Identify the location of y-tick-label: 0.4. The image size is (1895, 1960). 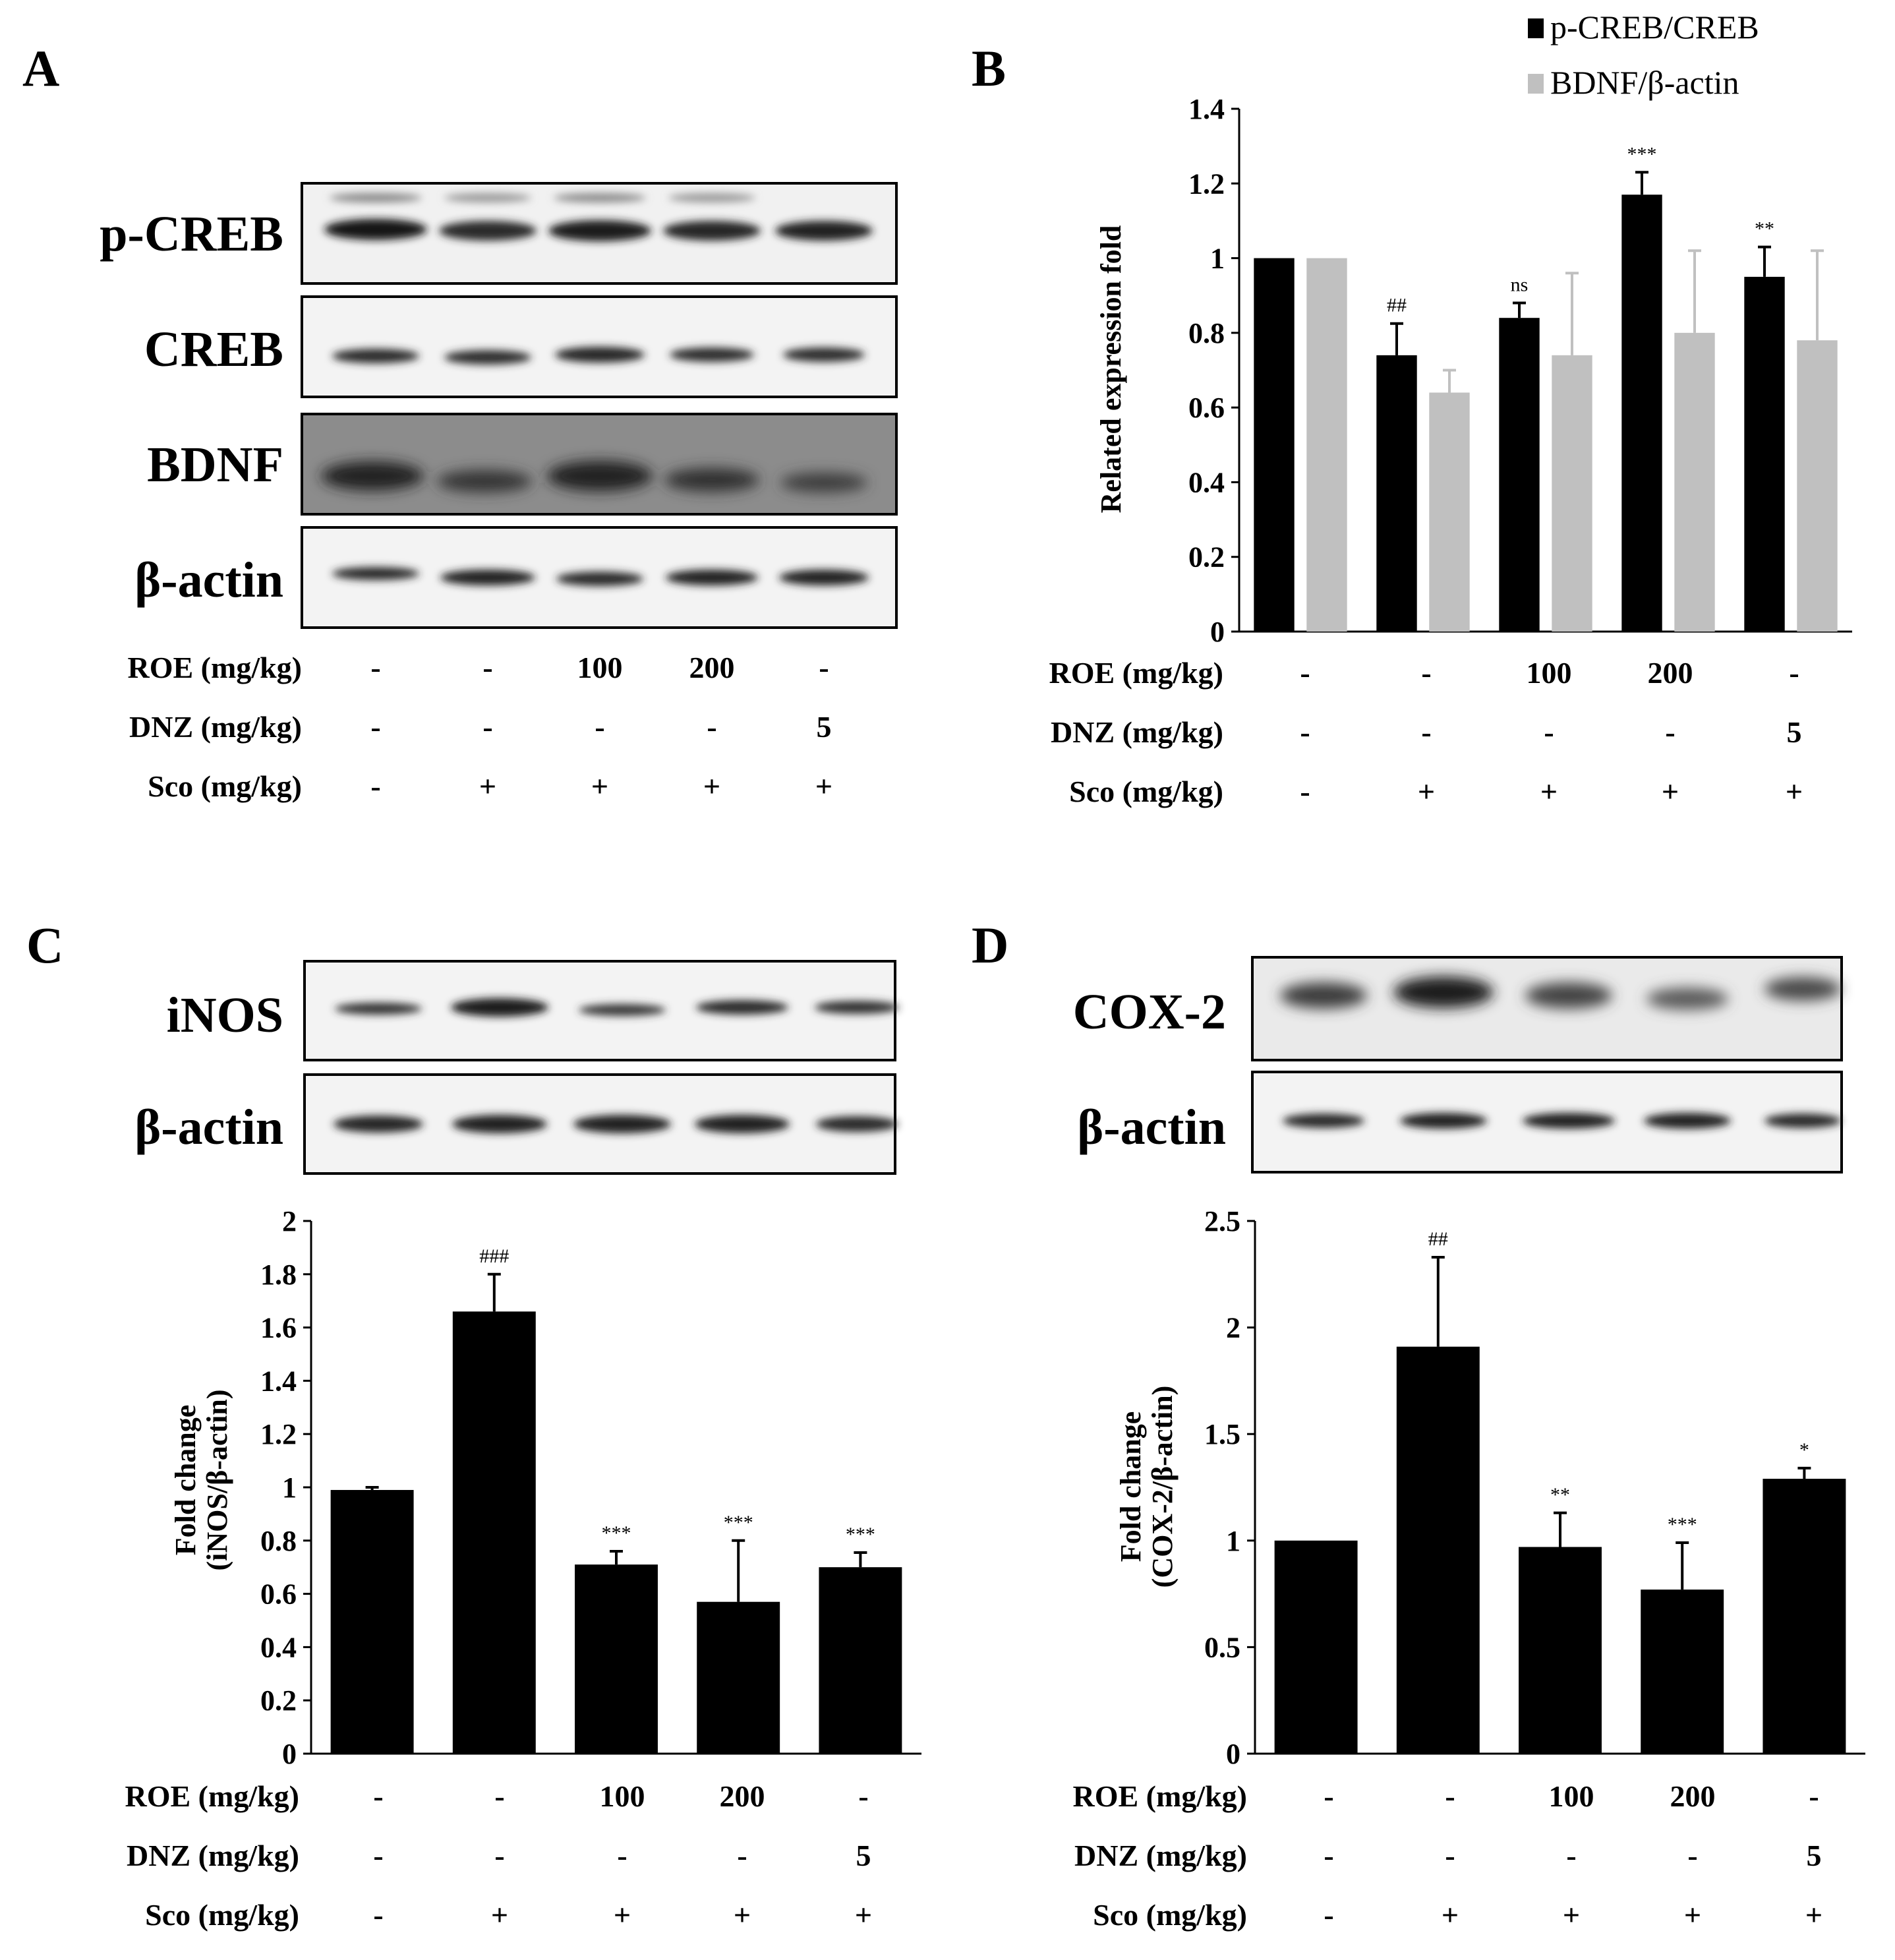
(278, 1647).